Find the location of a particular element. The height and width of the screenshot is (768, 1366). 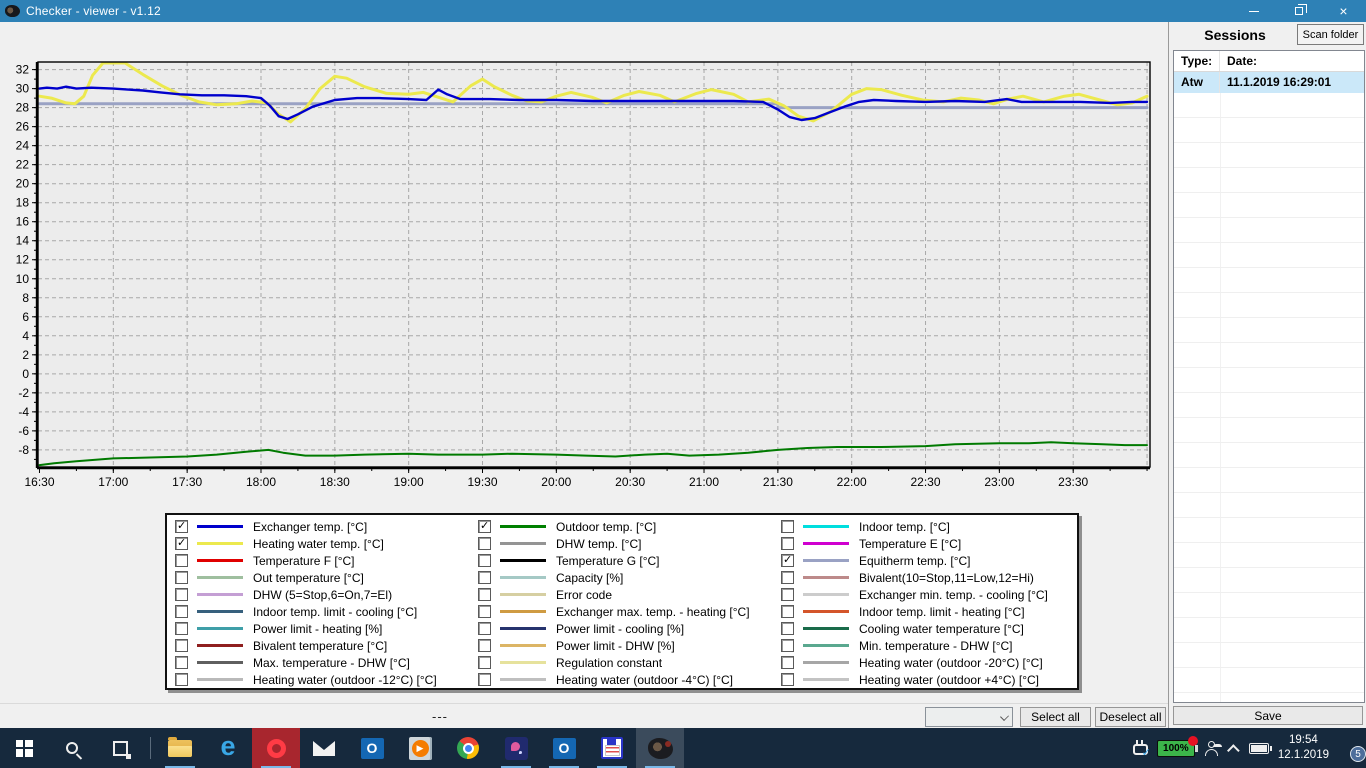

taskbar-button-checker-app is located at coordinates (660, 748).